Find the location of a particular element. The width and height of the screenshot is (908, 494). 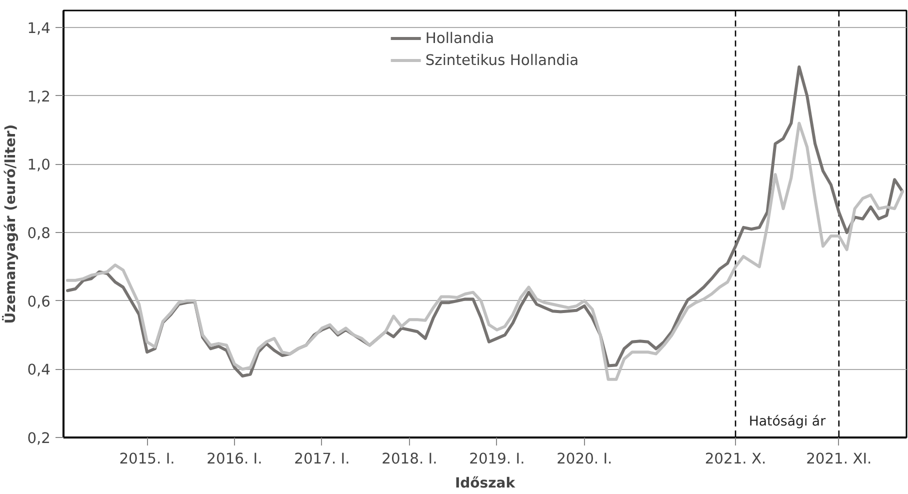

x-tick-label: 2021. X. is located at coordinates (735, 459).